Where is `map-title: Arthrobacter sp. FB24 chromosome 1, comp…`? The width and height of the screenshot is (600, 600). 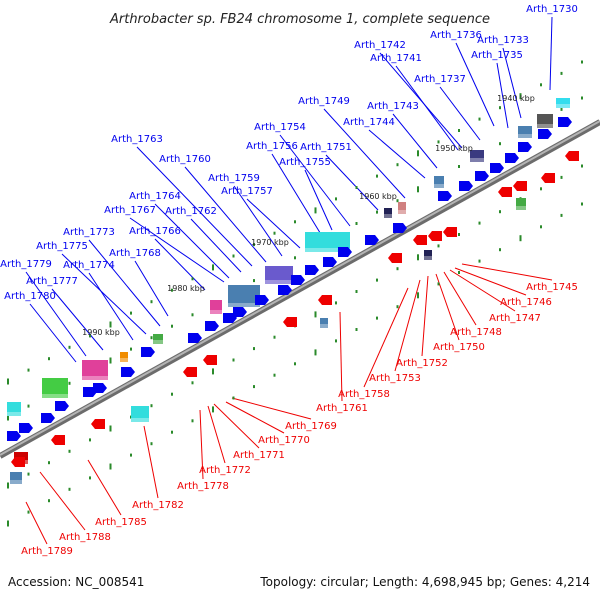 map-title: Arthrobacter sp. FB24 chromosome 1, comp… is located at coordinates (299, 19).